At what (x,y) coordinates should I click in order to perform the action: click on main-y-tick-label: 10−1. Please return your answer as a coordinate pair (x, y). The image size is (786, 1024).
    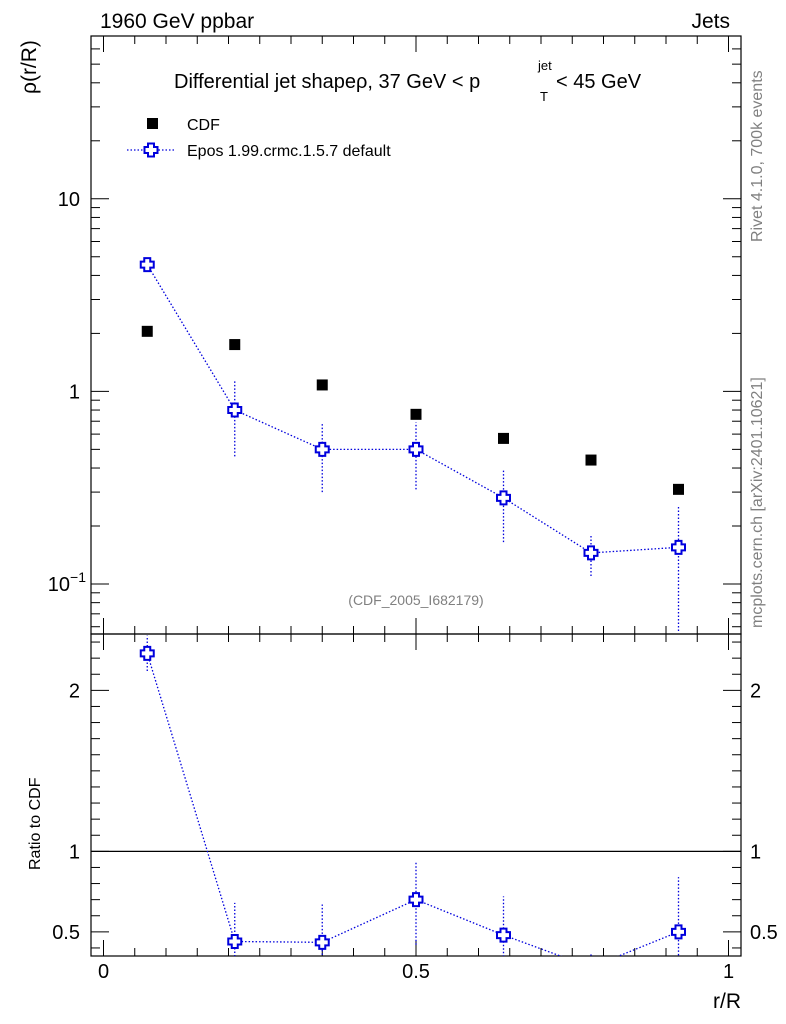
    Looking at the image, I should click on (67, 582).